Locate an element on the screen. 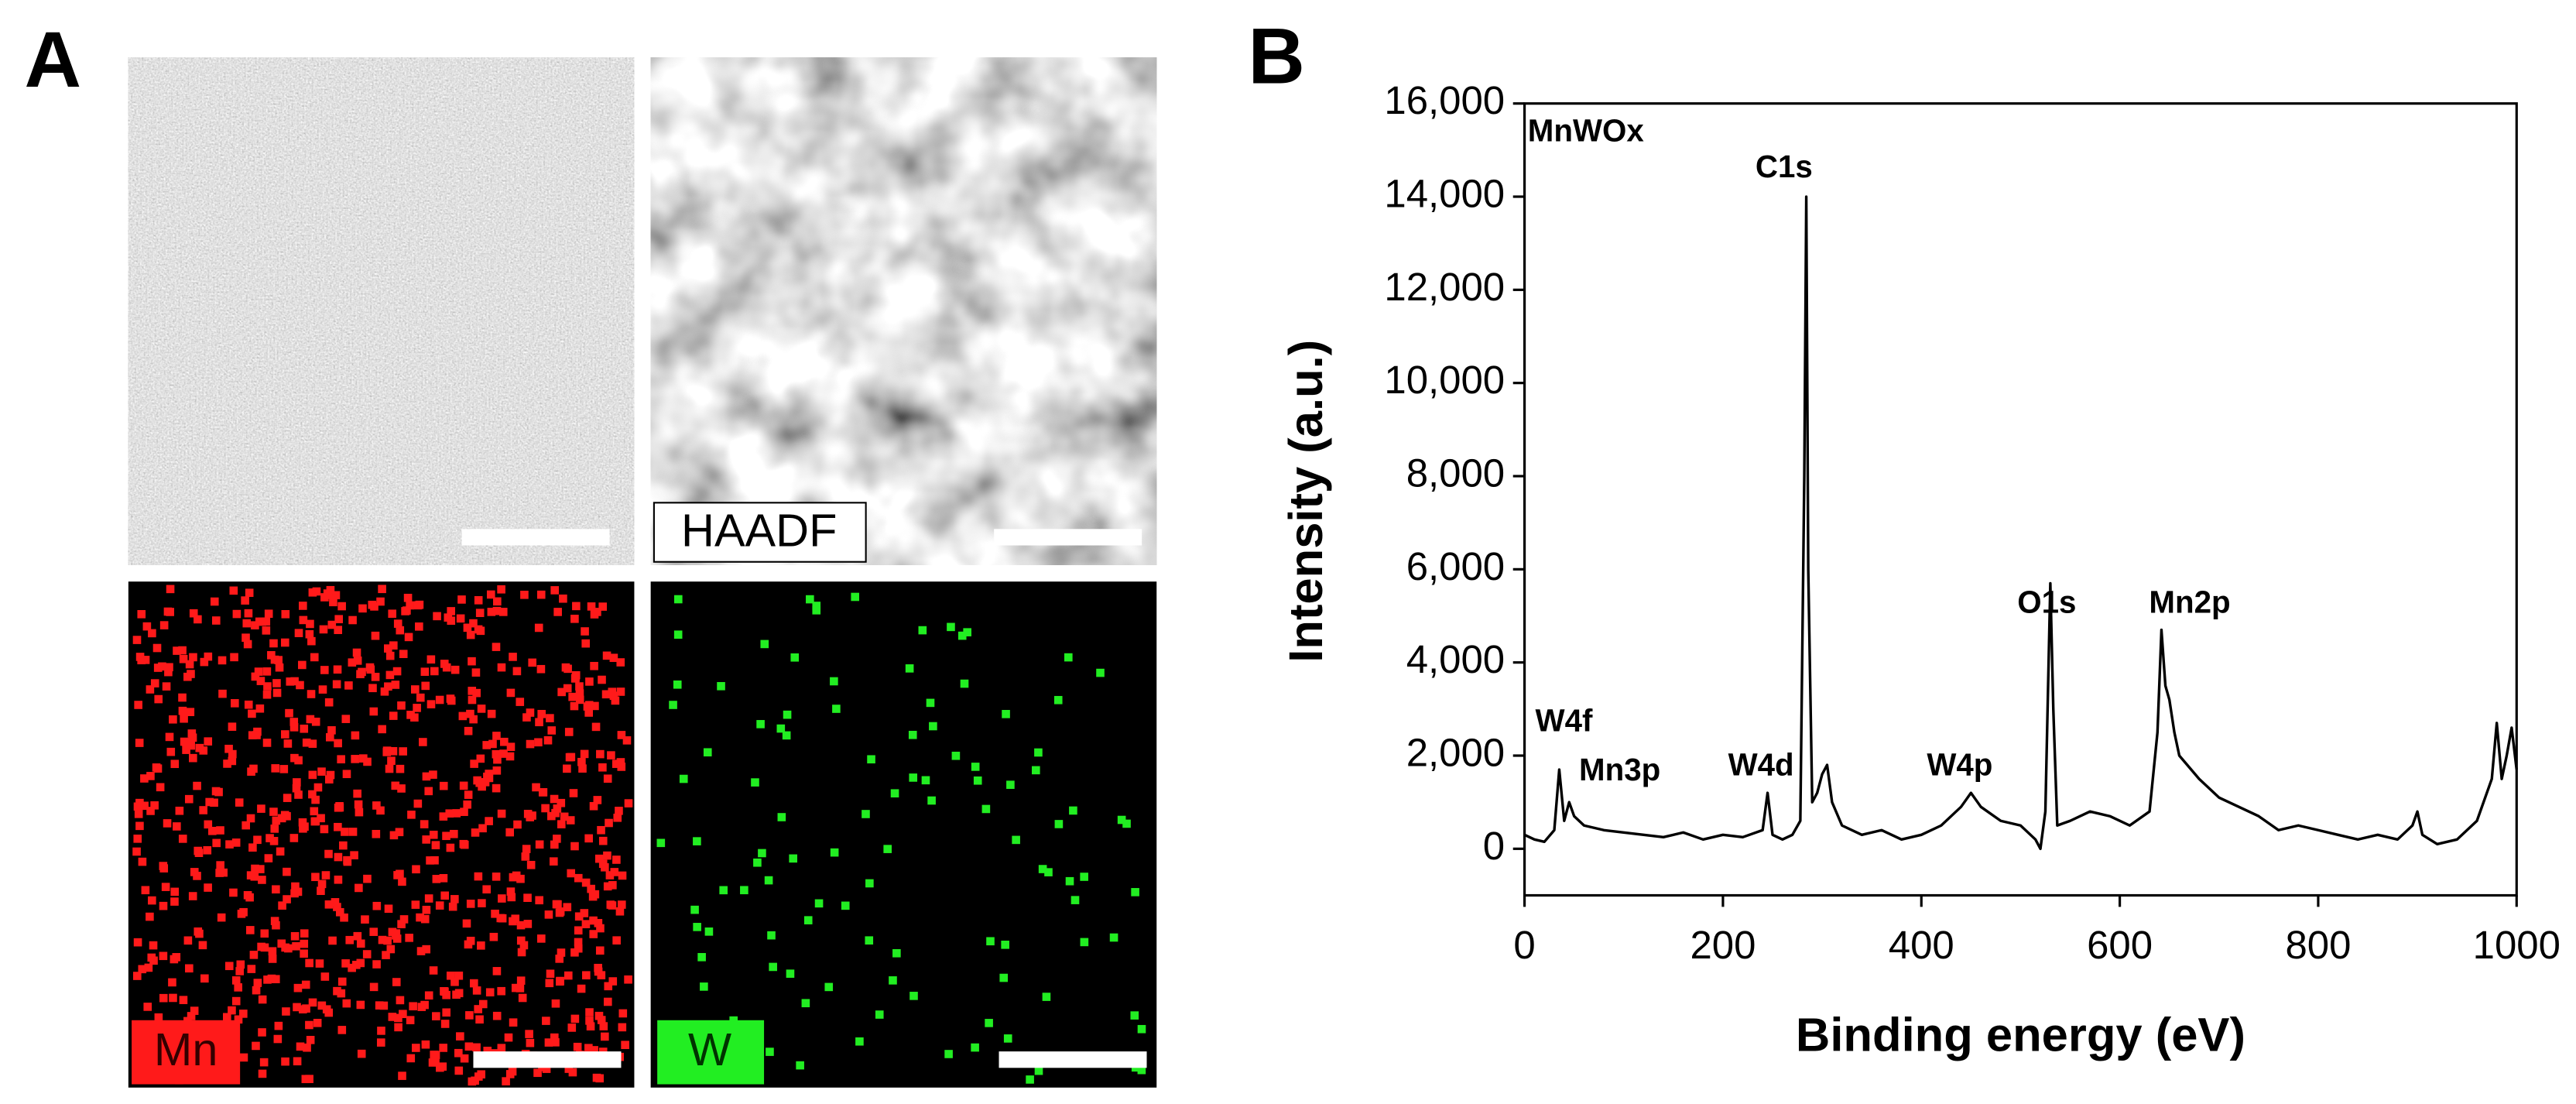  scale-bar is located at coordinates (1073, 1059).